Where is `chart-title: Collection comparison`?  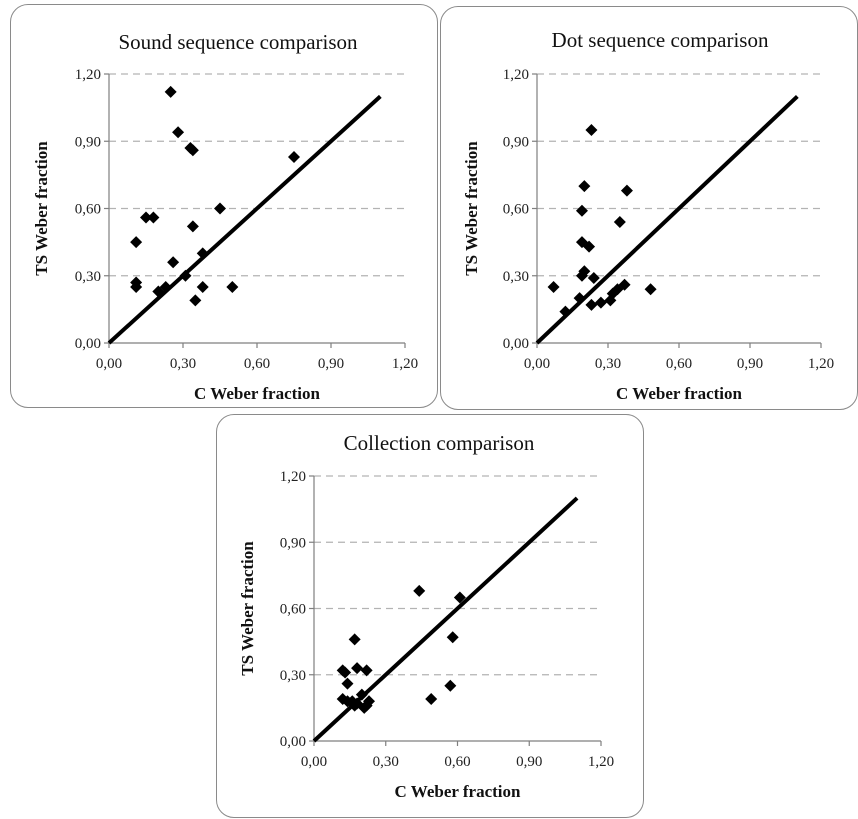
chart-title: Collection comparison is located at coordinates (439, 443).